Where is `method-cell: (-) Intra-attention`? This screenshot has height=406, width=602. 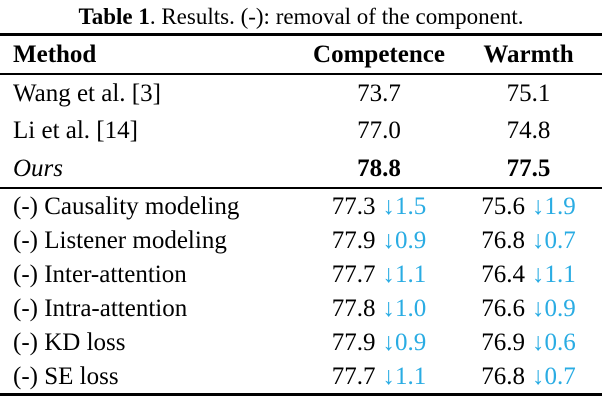
method-cell: (-) Intra-attention is located at coordinates (100, 308).